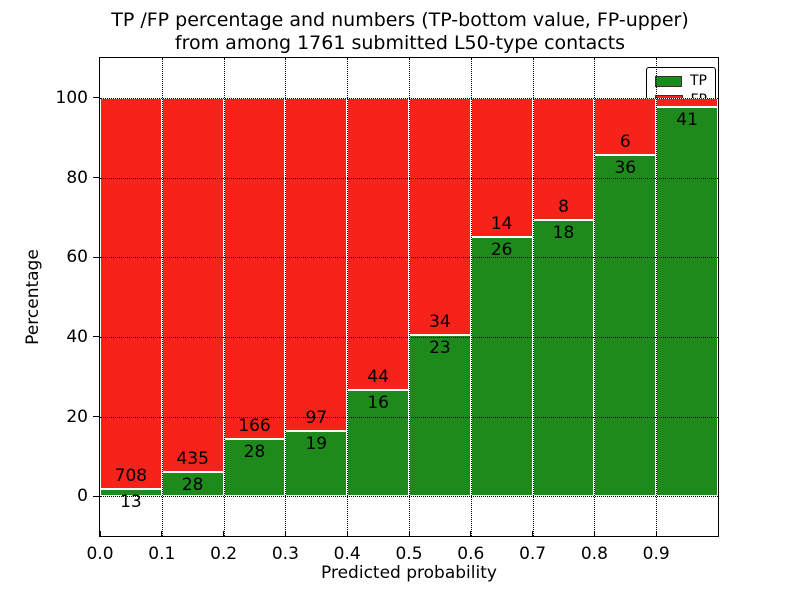 The image size is (800, 600). I want to click on bar-count-label-tp: 36, so click(625, 167).